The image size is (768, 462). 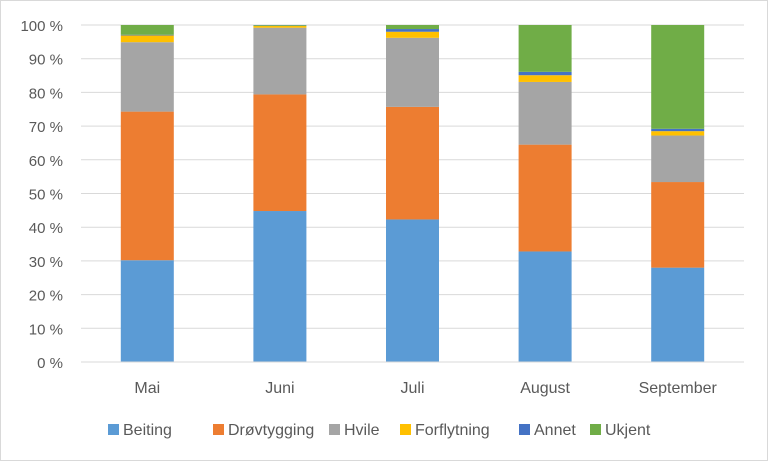 I want to click on x-tick-label: Mai, so click(x=147, y=388).